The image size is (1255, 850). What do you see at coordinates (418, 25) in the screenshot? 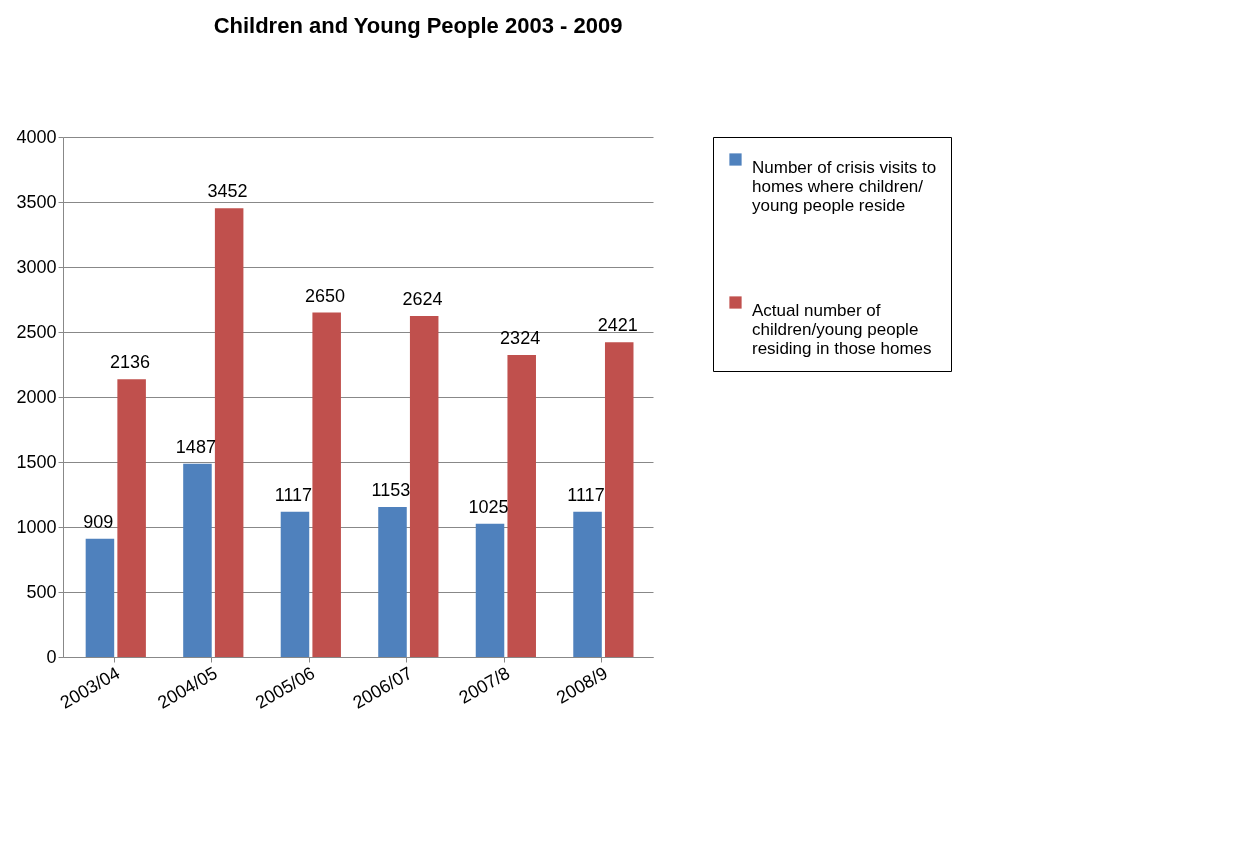
I see `chart-title: Children and Young People 2003 - 2009` at bounding box center [418, 25].